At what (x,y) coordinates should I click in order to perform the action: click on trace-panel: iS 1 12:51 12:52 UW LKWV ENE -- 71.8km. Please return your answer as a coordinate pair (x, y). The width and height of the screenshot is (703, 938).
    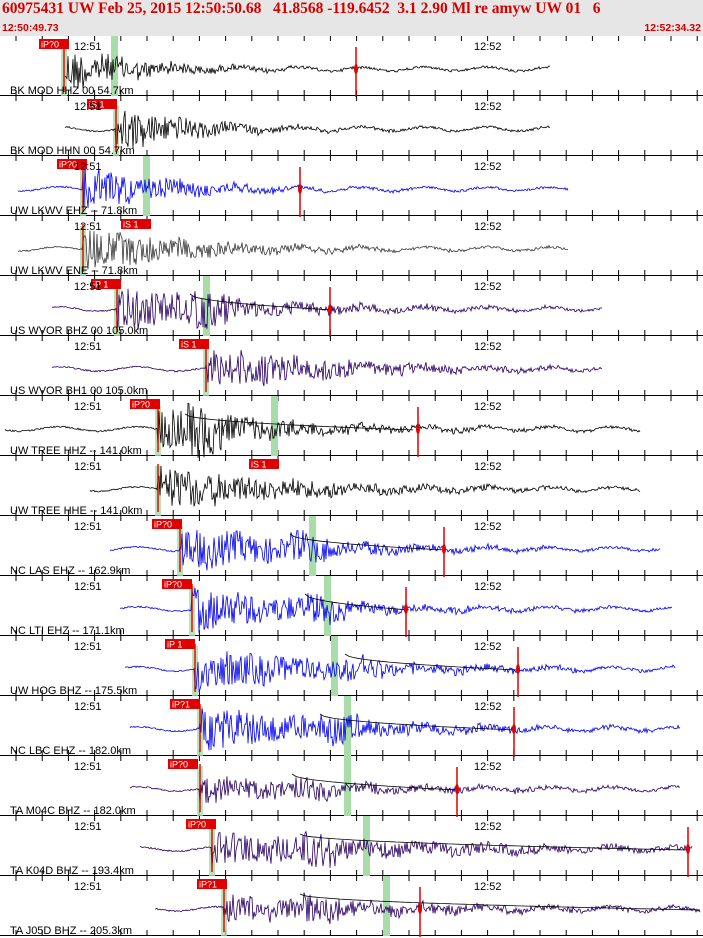
    Looking at the image, I should click on (351, 246).